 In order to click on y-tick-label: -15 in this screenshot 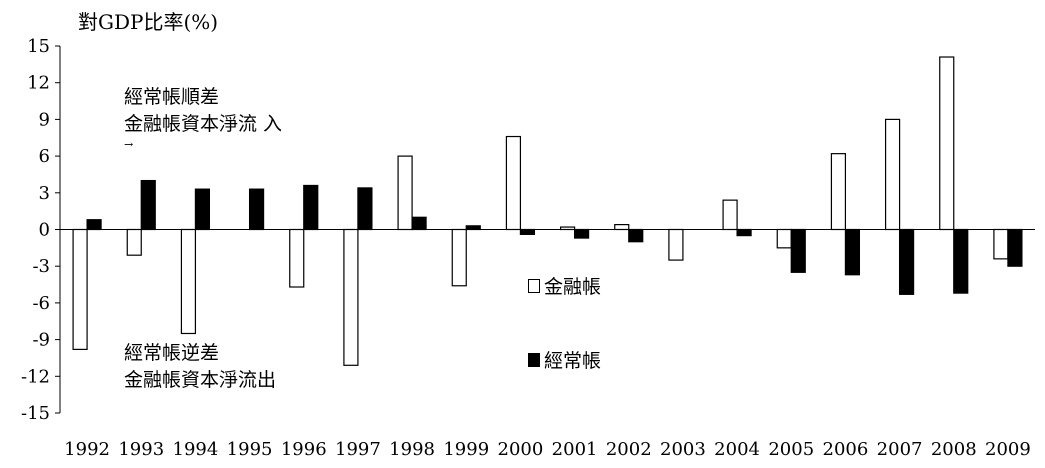, I will do `click(35, 413)`.